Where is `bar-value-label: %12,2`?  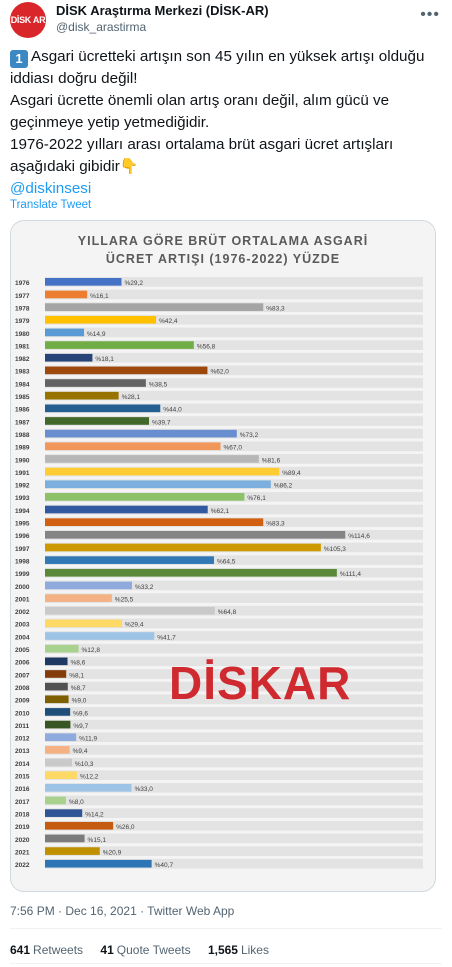 bar-value-label: %12,2 is located at coordinates (89, 777).